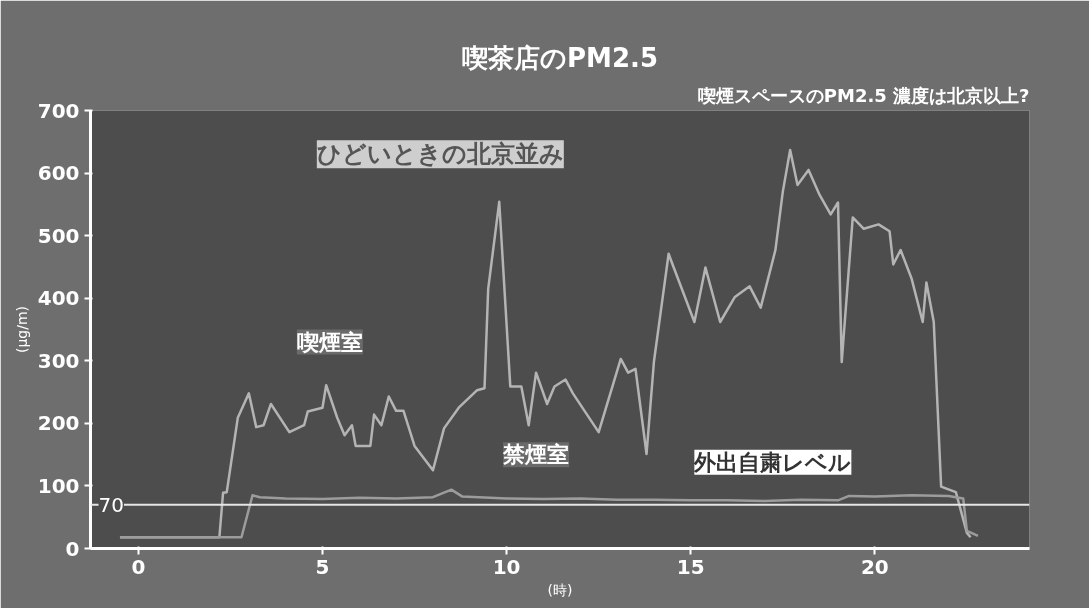 This screenshot has width=1089, height=608. I want to click on y-tick-label: 300, so click(58, 360).